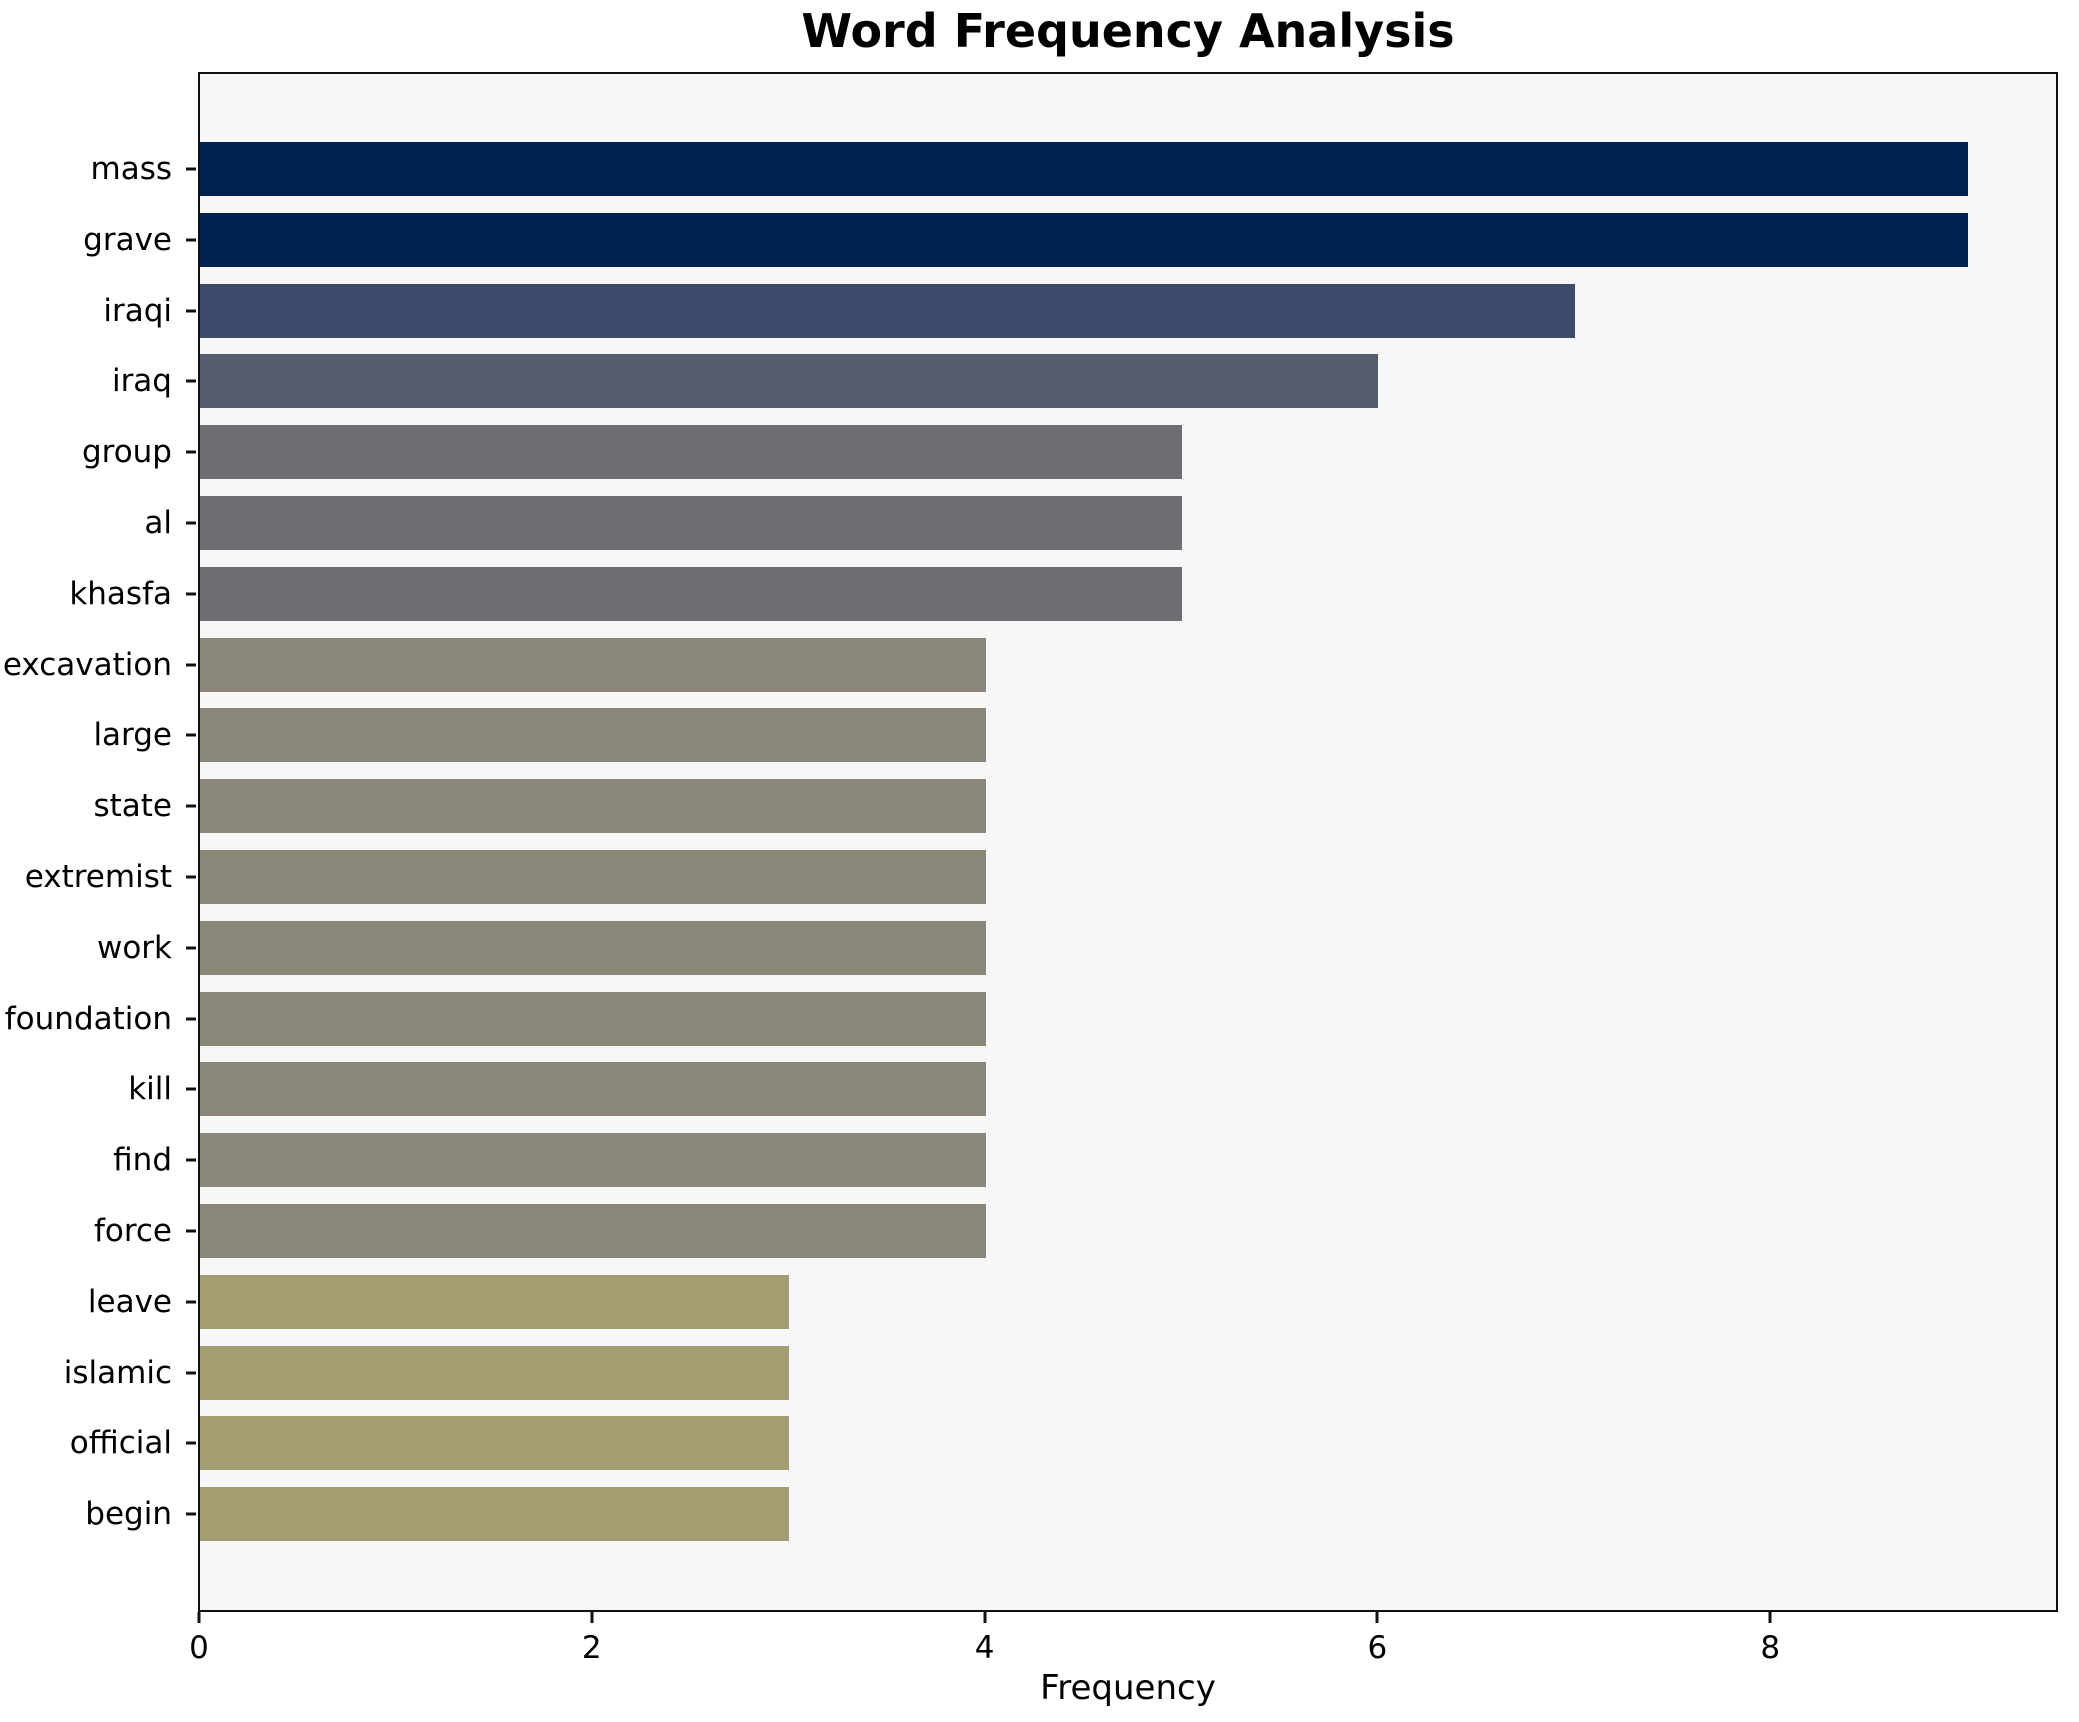 This screenshot has width=2079, height=1722. Describe the element at coordinates (691, 452) in the screenshot. I see `bar-group` at that location.